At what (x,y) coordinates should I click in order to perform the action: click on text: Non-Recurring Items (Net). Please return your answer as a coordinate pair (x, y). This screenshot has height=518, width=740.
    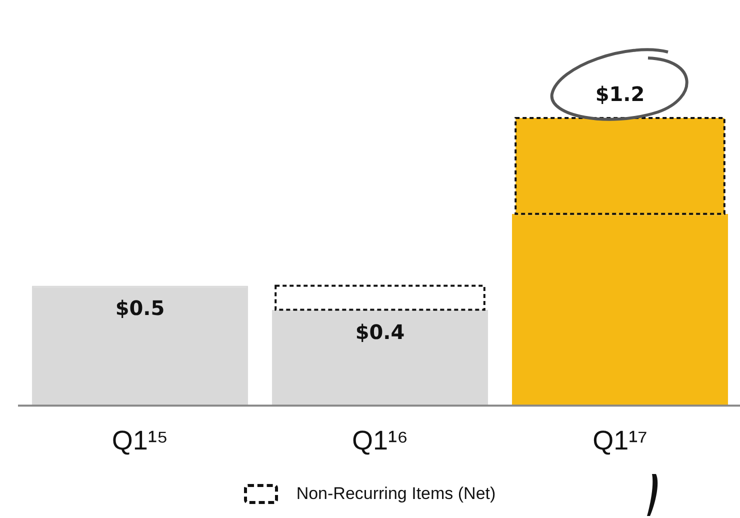
    Looking at the image, I should click on (396, 494).